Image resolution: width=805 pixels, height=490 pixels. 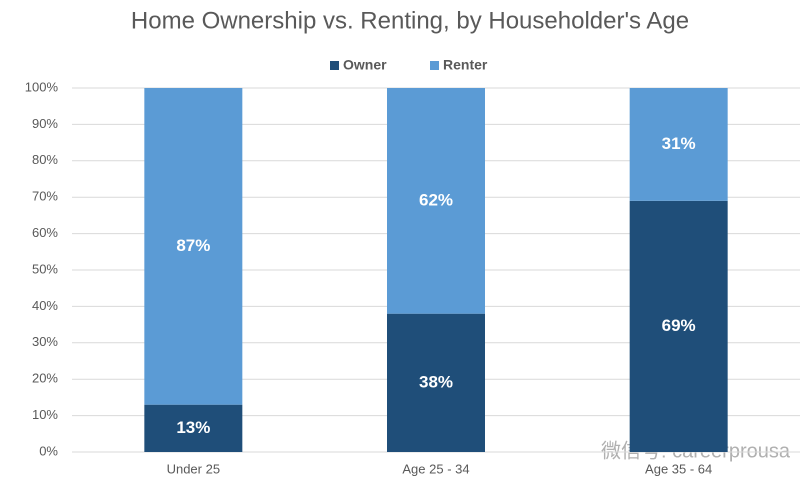 What do you see at coordinates (465, 65) in the screenshot?
I see `legend-label: Renter` at bounding box center [465, 65].